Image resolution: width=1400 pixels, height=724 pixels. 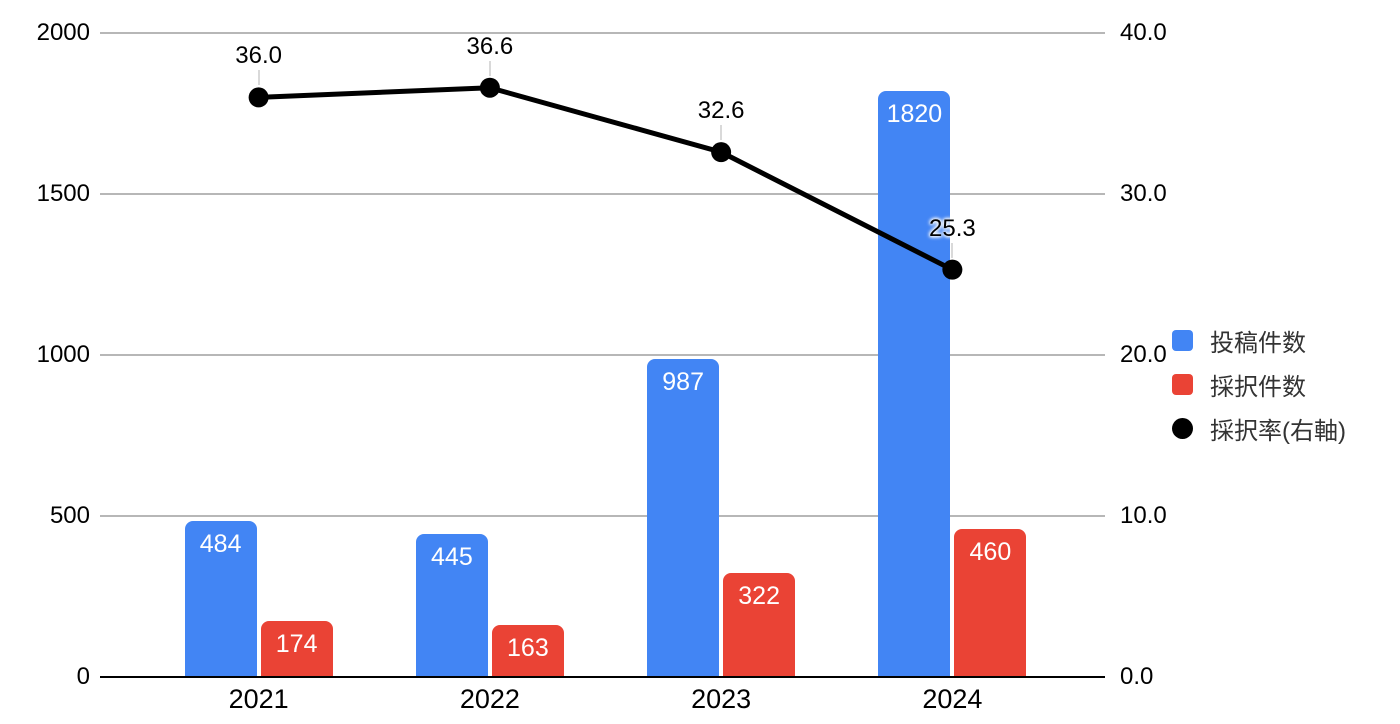 I want to click on legend-label: 採択率(右軸), so click(x=1278, y=431).